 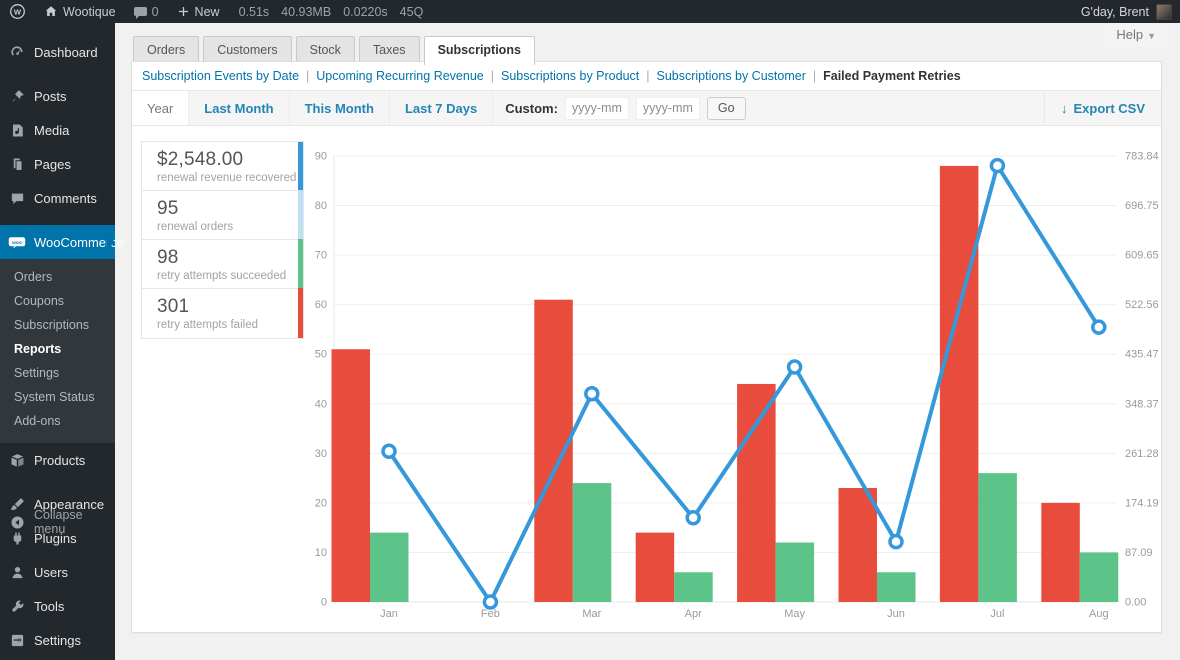 I want to click on sidebar-item-label: Users, so click(x=51, y=572).